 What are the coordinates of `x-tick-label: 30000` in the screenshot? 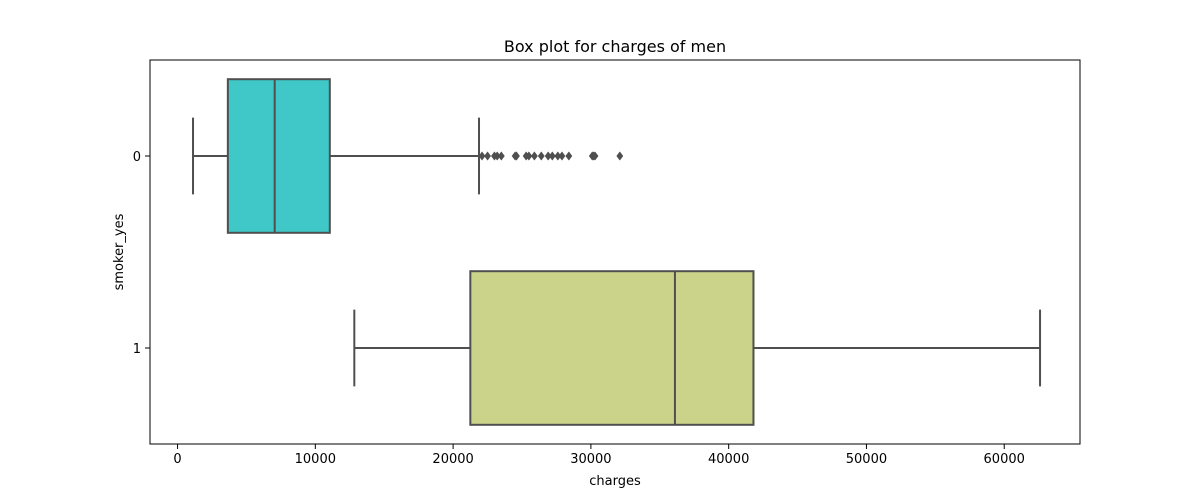 It's located at (590, 459).